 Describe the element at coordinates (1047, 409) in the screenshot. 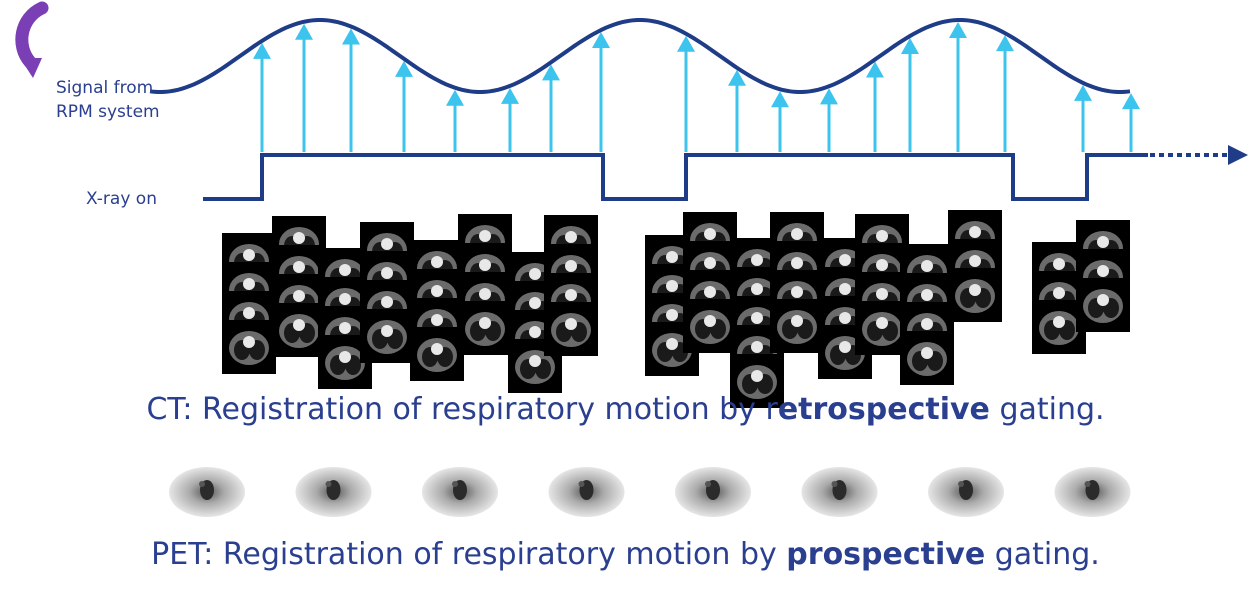

I see `ct-caption-suffix: gating.` at that location.